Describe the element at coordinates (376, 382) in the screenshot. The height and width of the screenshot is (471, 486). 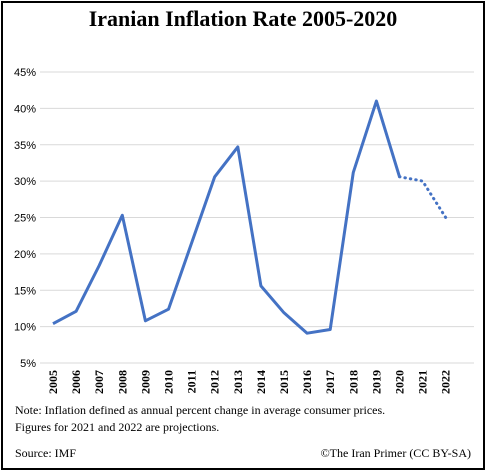
I see `x-tick-label: 2019` at that location.